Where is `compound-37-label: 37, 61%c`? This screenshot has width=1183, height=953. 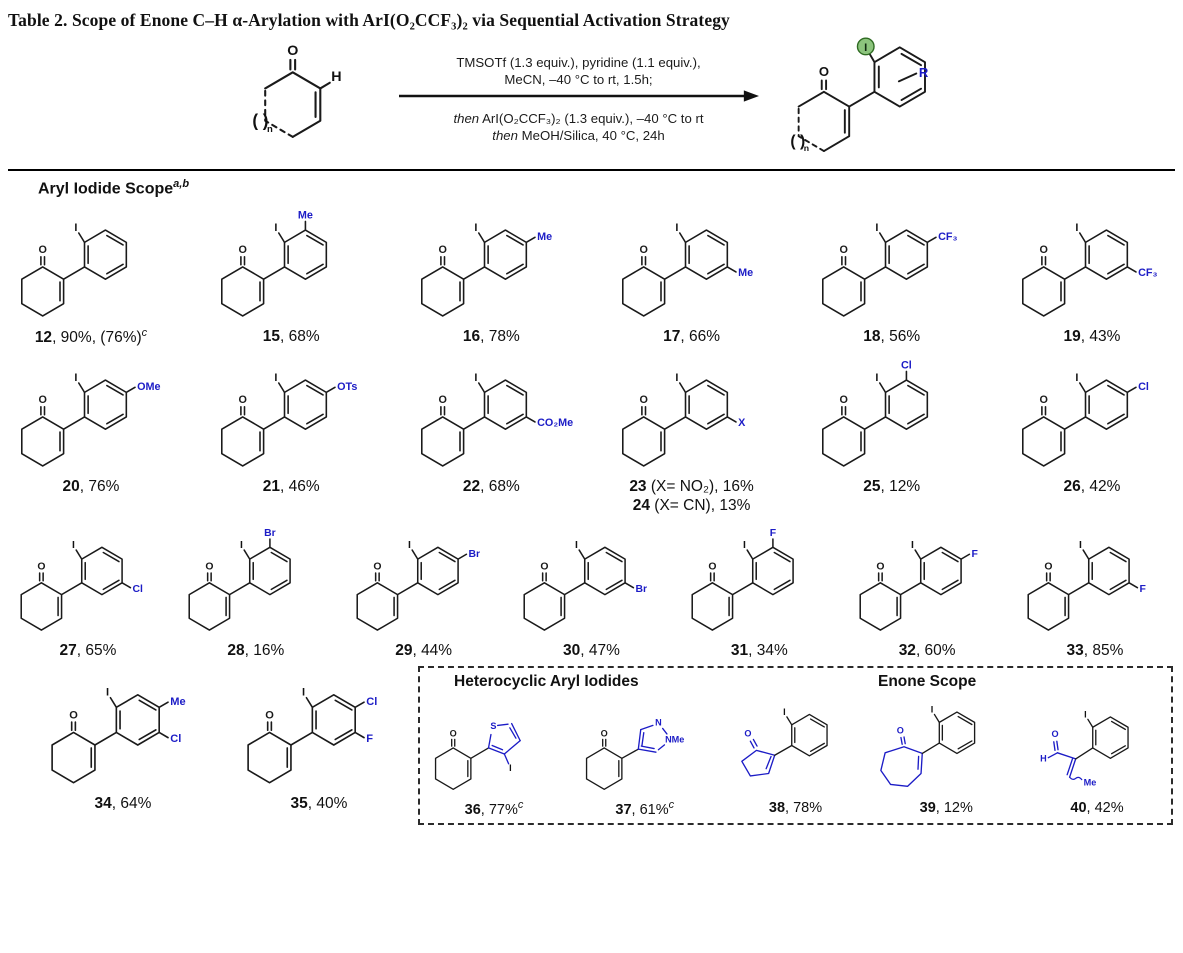 compound-37-label: 37, 61%c is located at coordinates (644, 809).